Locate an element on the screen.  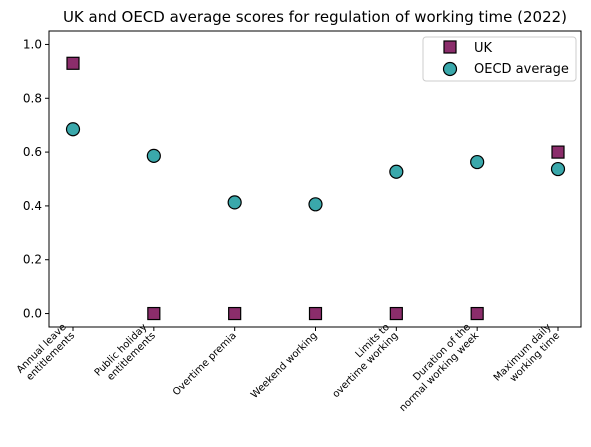
legend-box is located at coordinates (499, 59).